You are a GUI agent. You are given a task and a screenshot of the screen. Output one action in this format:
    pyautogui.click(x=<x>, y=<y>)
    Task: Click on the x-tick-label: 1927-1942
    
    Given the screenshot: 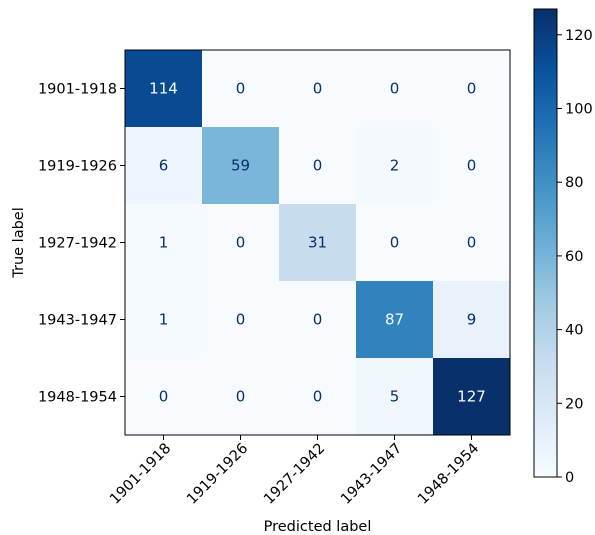 What is the action you would take?
    pyautogui.click(x=294, y=474)
    